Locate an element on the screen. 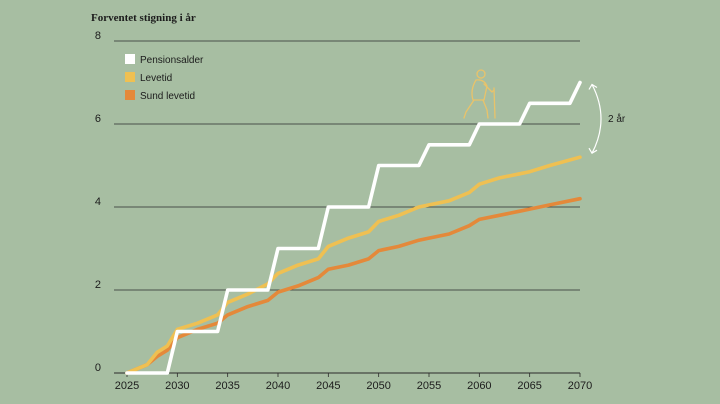 The height and width of the screenshot is (404, 720). annotation-arrowhead-bottom is located at coordinates (593, 151).